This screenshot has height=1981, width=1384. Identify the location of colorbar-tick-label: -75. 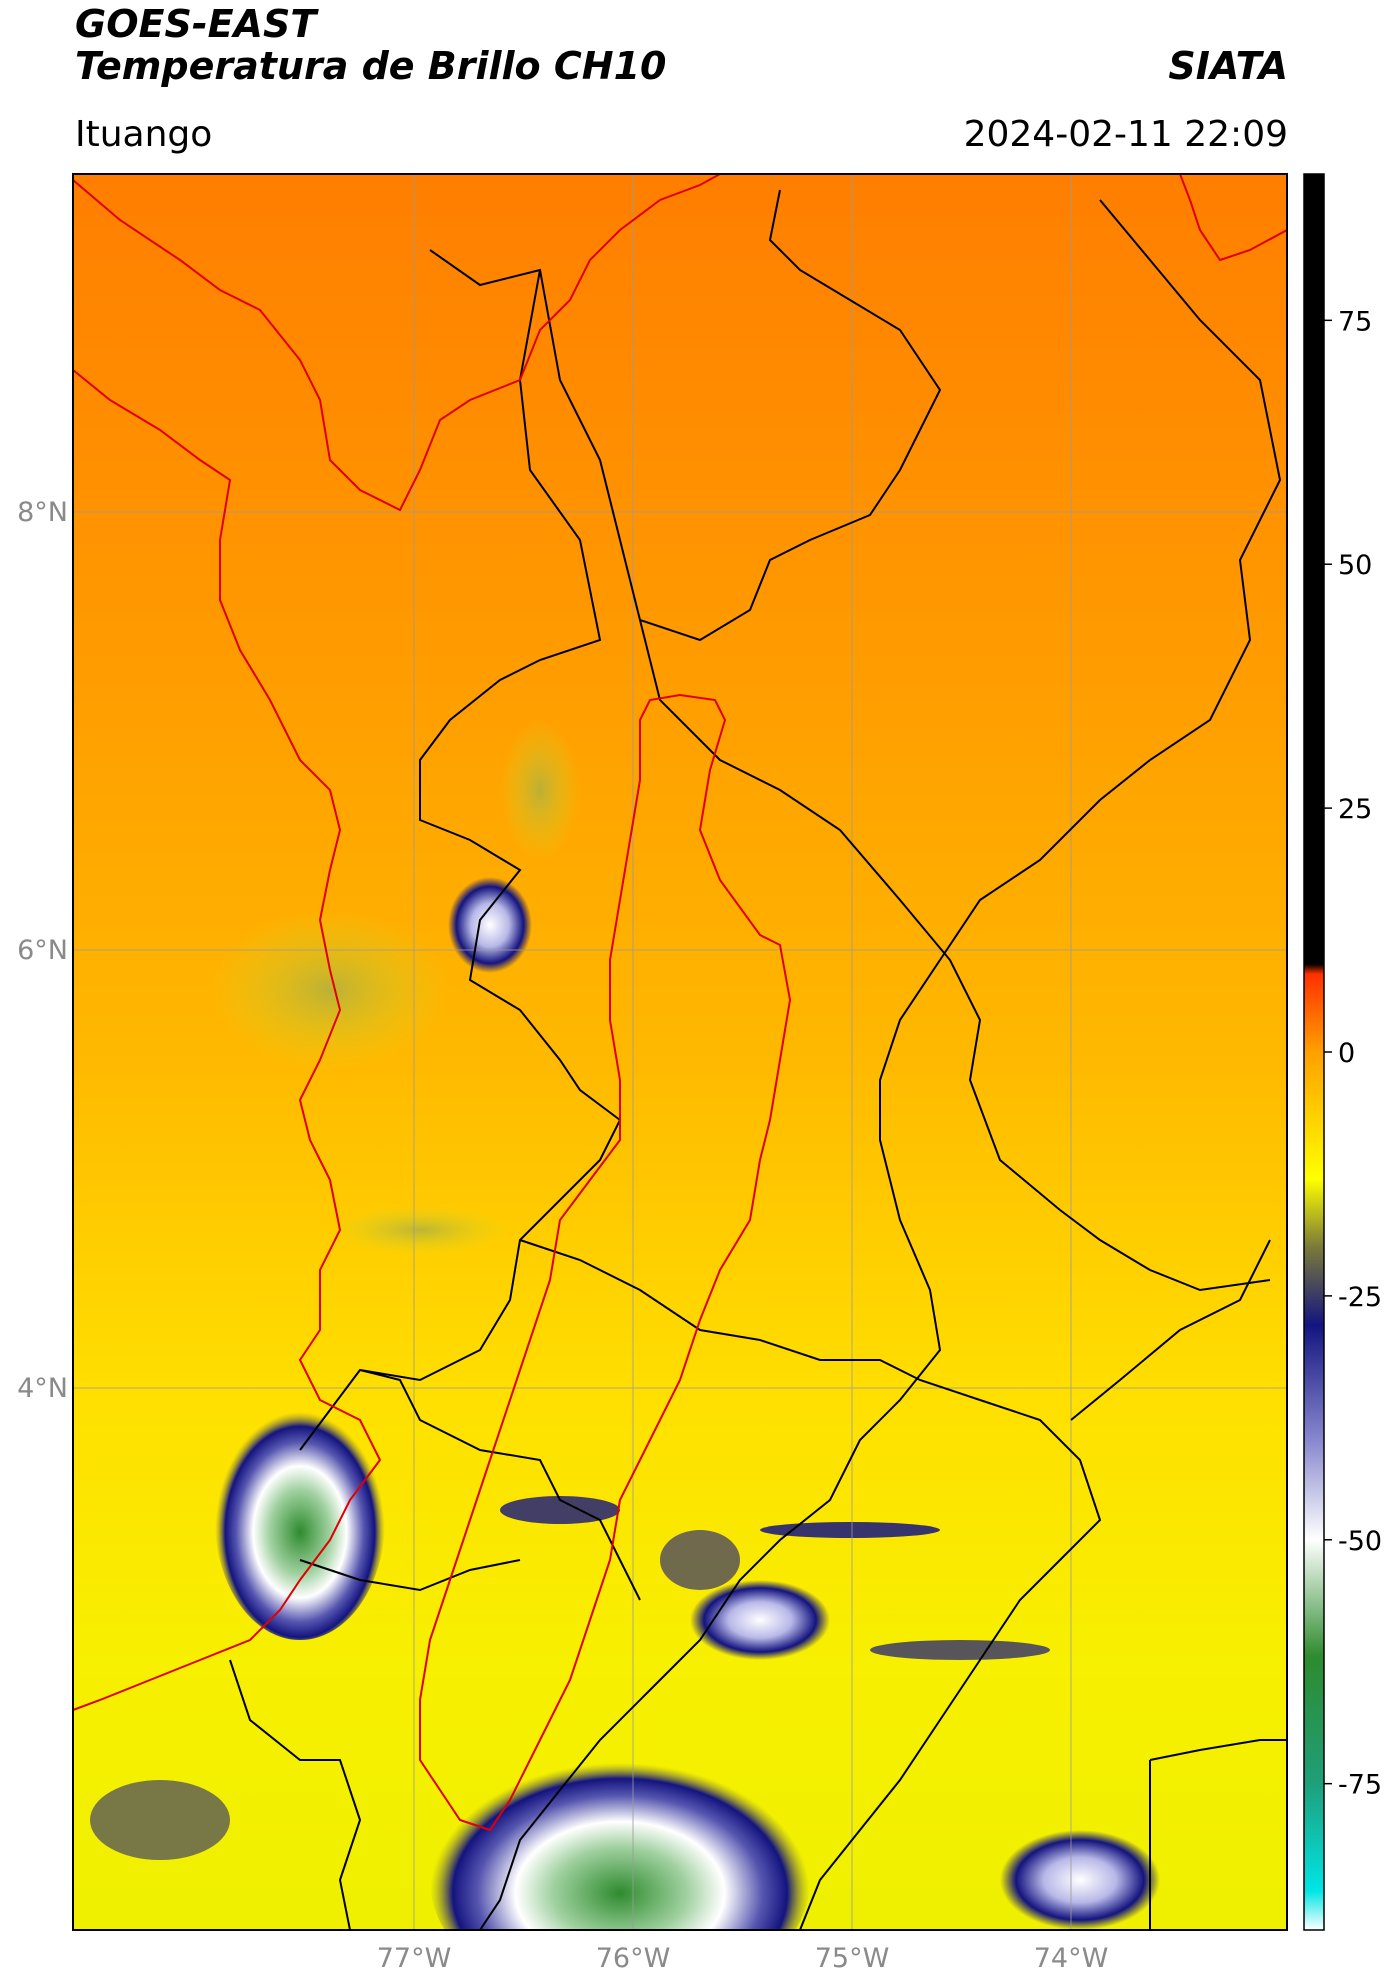
(1360, 1785).